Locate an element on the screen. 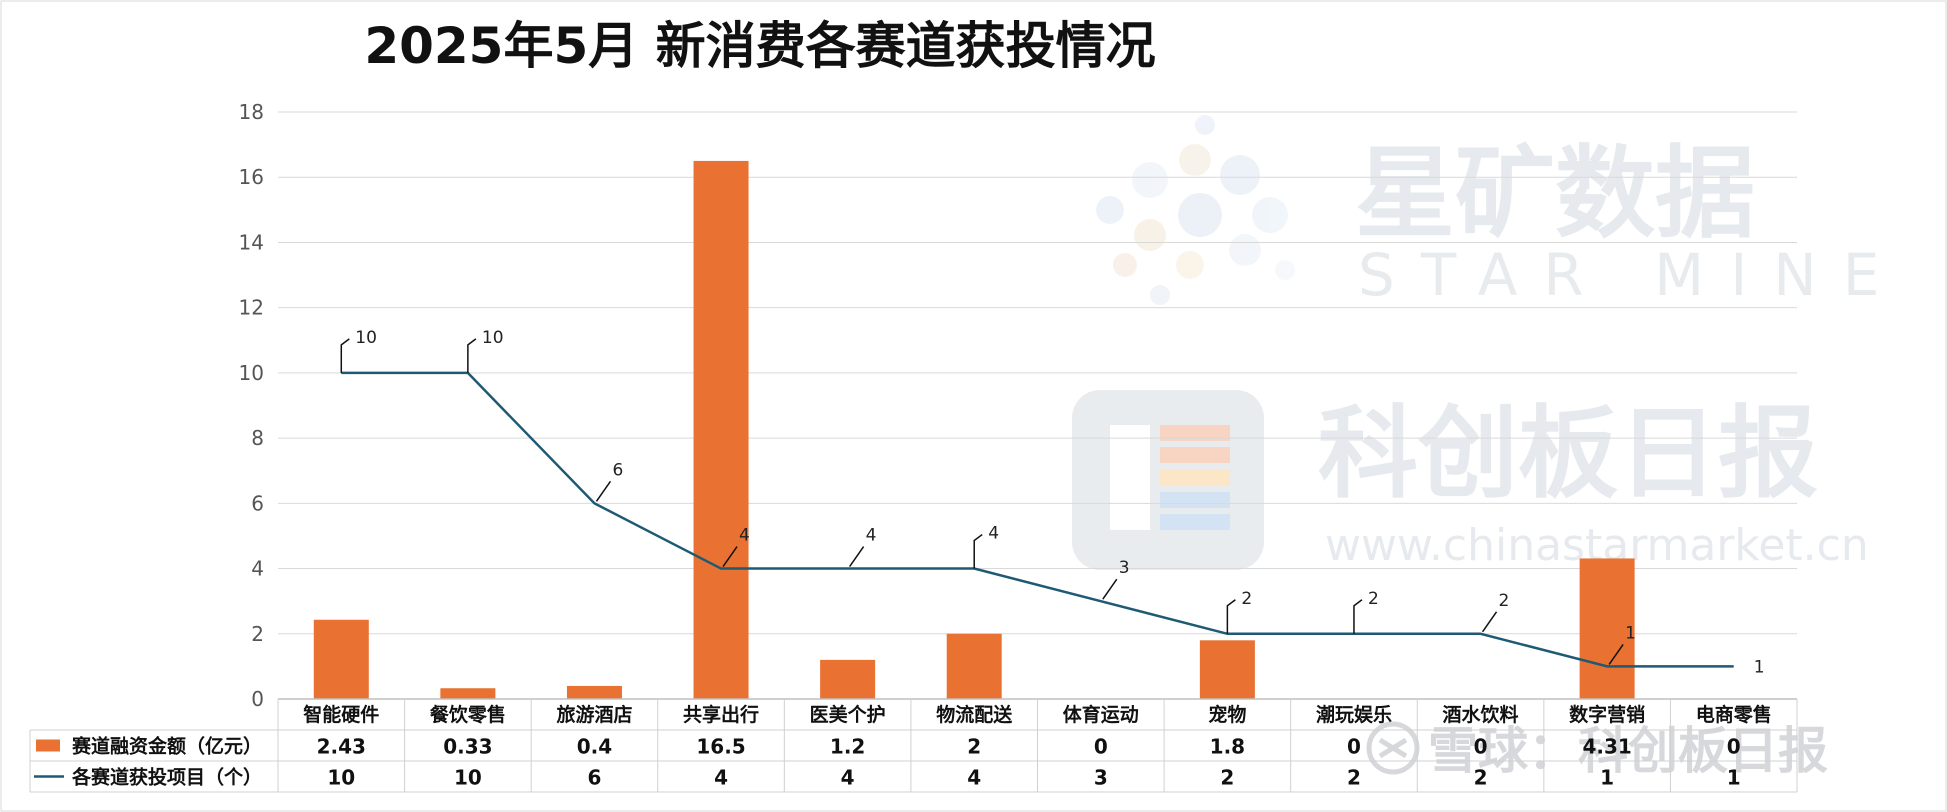 The image size is (1947, 812). category-label: 体育运动 is located at coordinates (1101, 714).